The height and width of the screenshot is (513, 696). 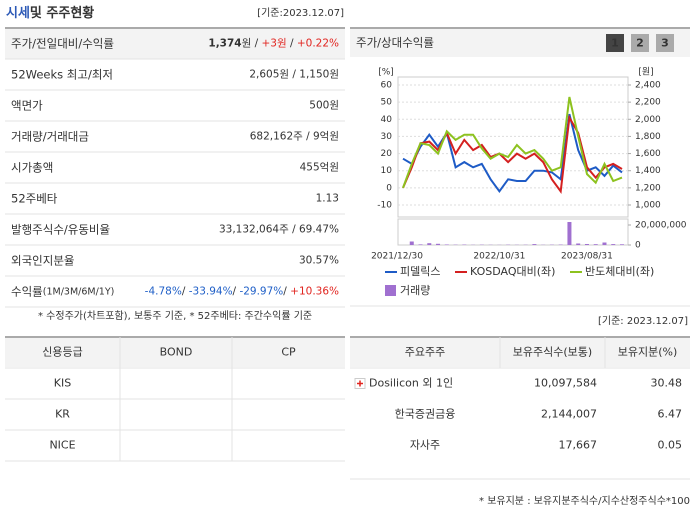 I want to click on y-tick-label: 40, so click(x=387, y=120).